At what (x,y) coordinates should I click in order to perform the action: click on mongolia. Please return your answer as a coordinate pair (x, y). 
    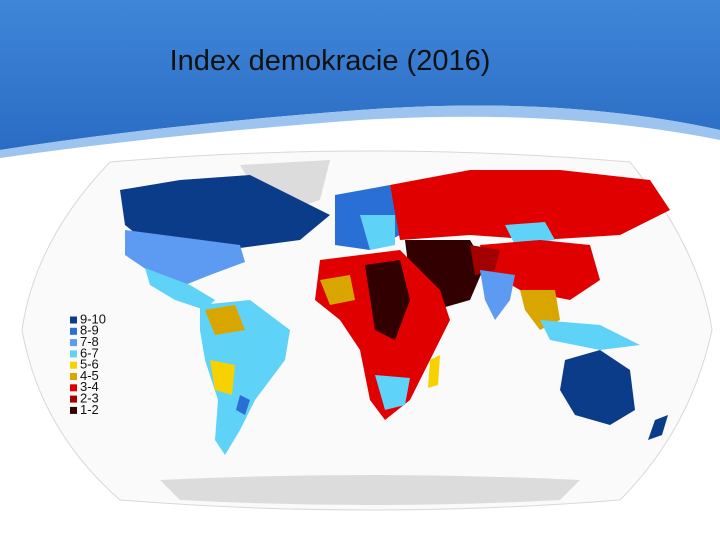
    Looking at the image, I should click on (530, 233).